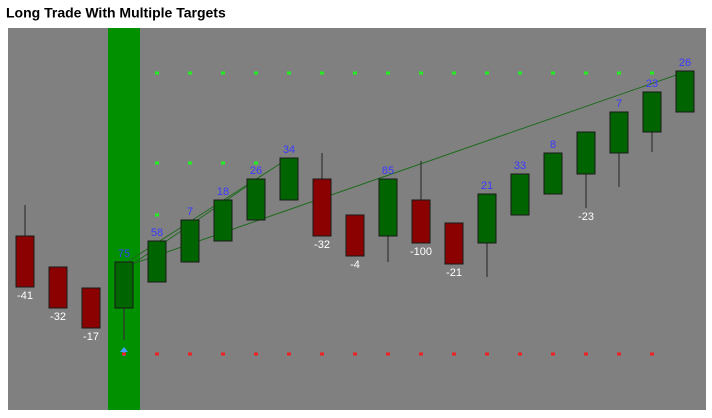 Image resolution: width=712 pixels, height=418 pixels. Describe the element at coordinates (355, 265) in the screenshot. I see `bar-label: -4` at that location.